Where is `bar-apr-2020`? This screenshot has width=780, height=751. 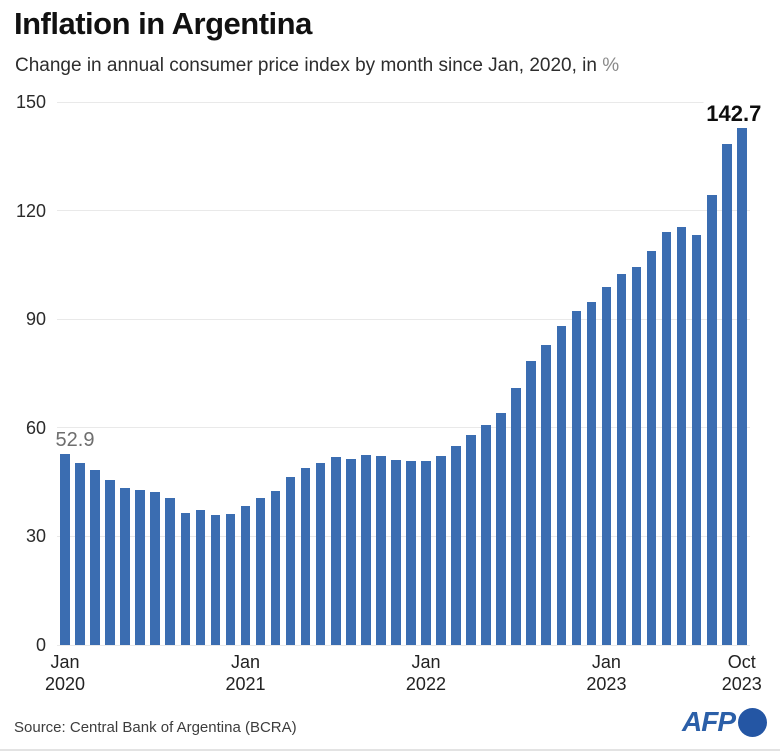 bar-apr-2020 is located at coordinates (110, 562).